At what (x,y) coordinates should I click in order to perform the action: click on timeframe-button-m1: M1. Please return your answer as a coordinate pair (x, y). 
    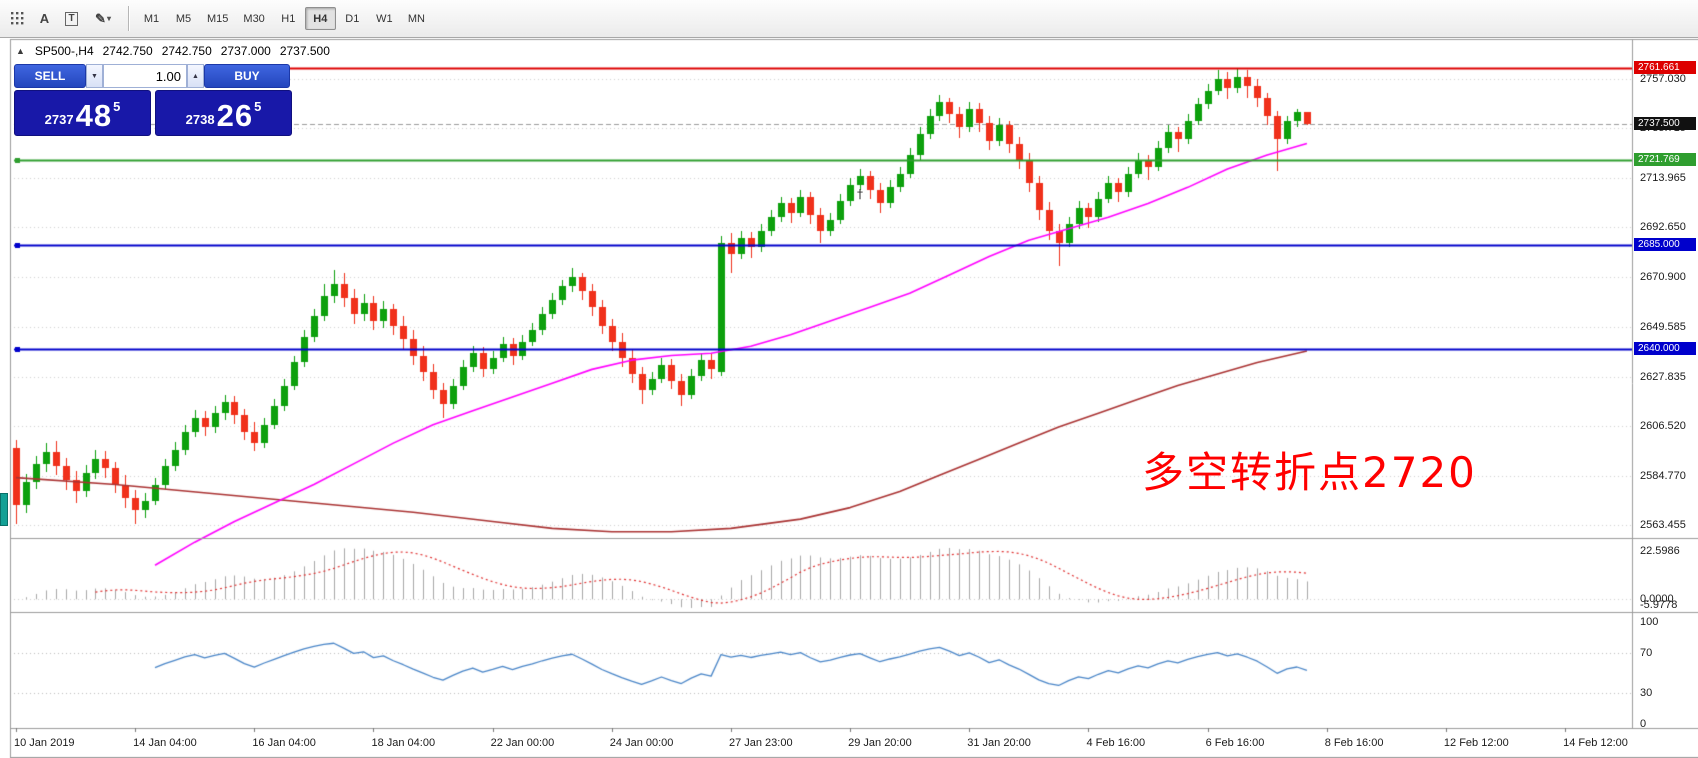
    Looking at the image, I should click on (151, 18).